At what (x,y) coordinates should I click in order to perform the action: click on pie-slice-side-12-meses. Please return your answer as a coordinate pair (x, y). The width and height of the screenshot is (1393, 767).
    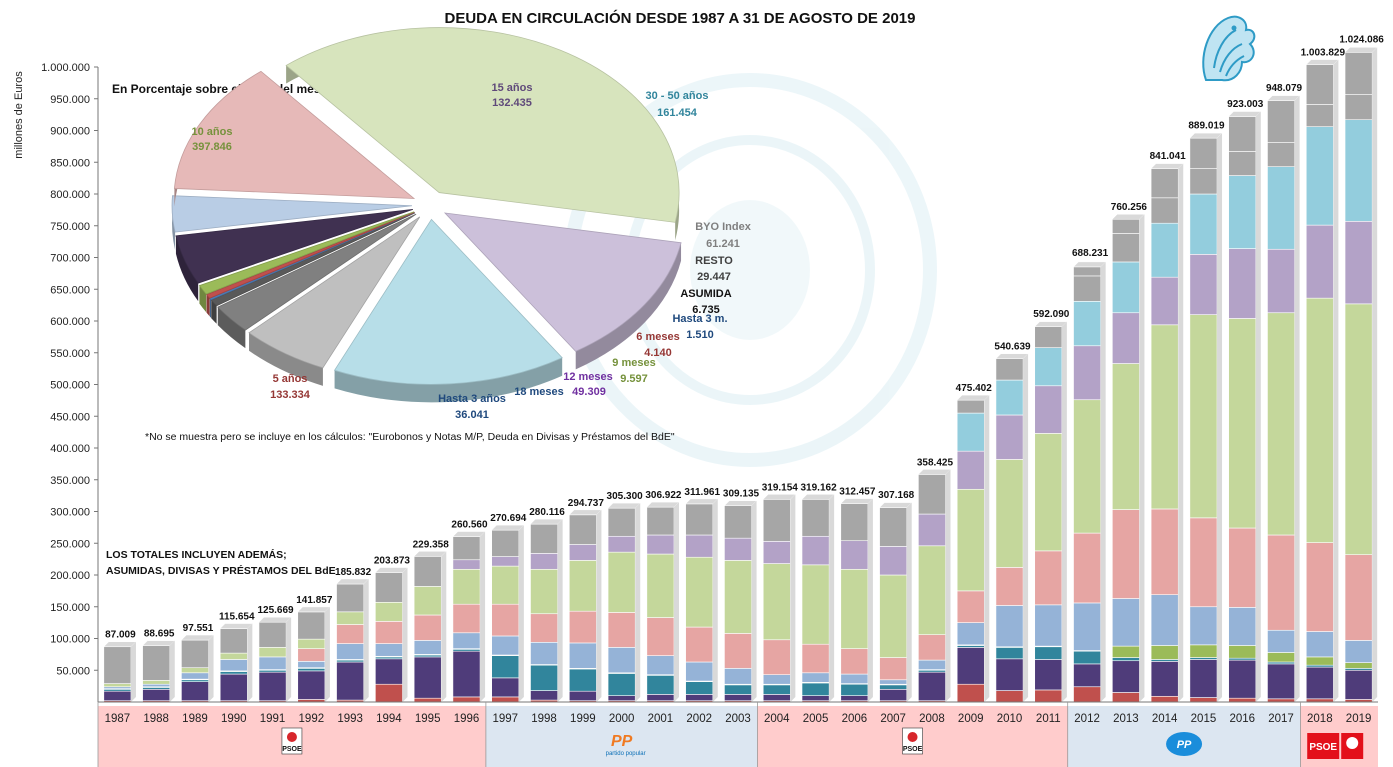
    Looking at the image, I should click on (187, 268).